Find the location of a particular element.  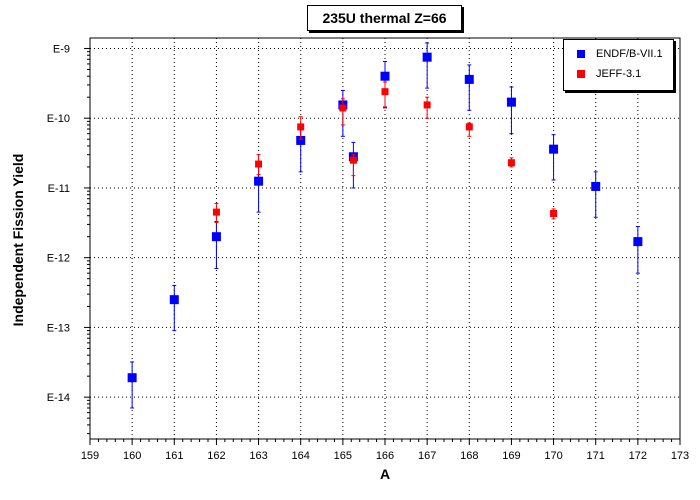

legend-item-endf: ENDF/B-VII.1 is located at coordinates (613, 54).